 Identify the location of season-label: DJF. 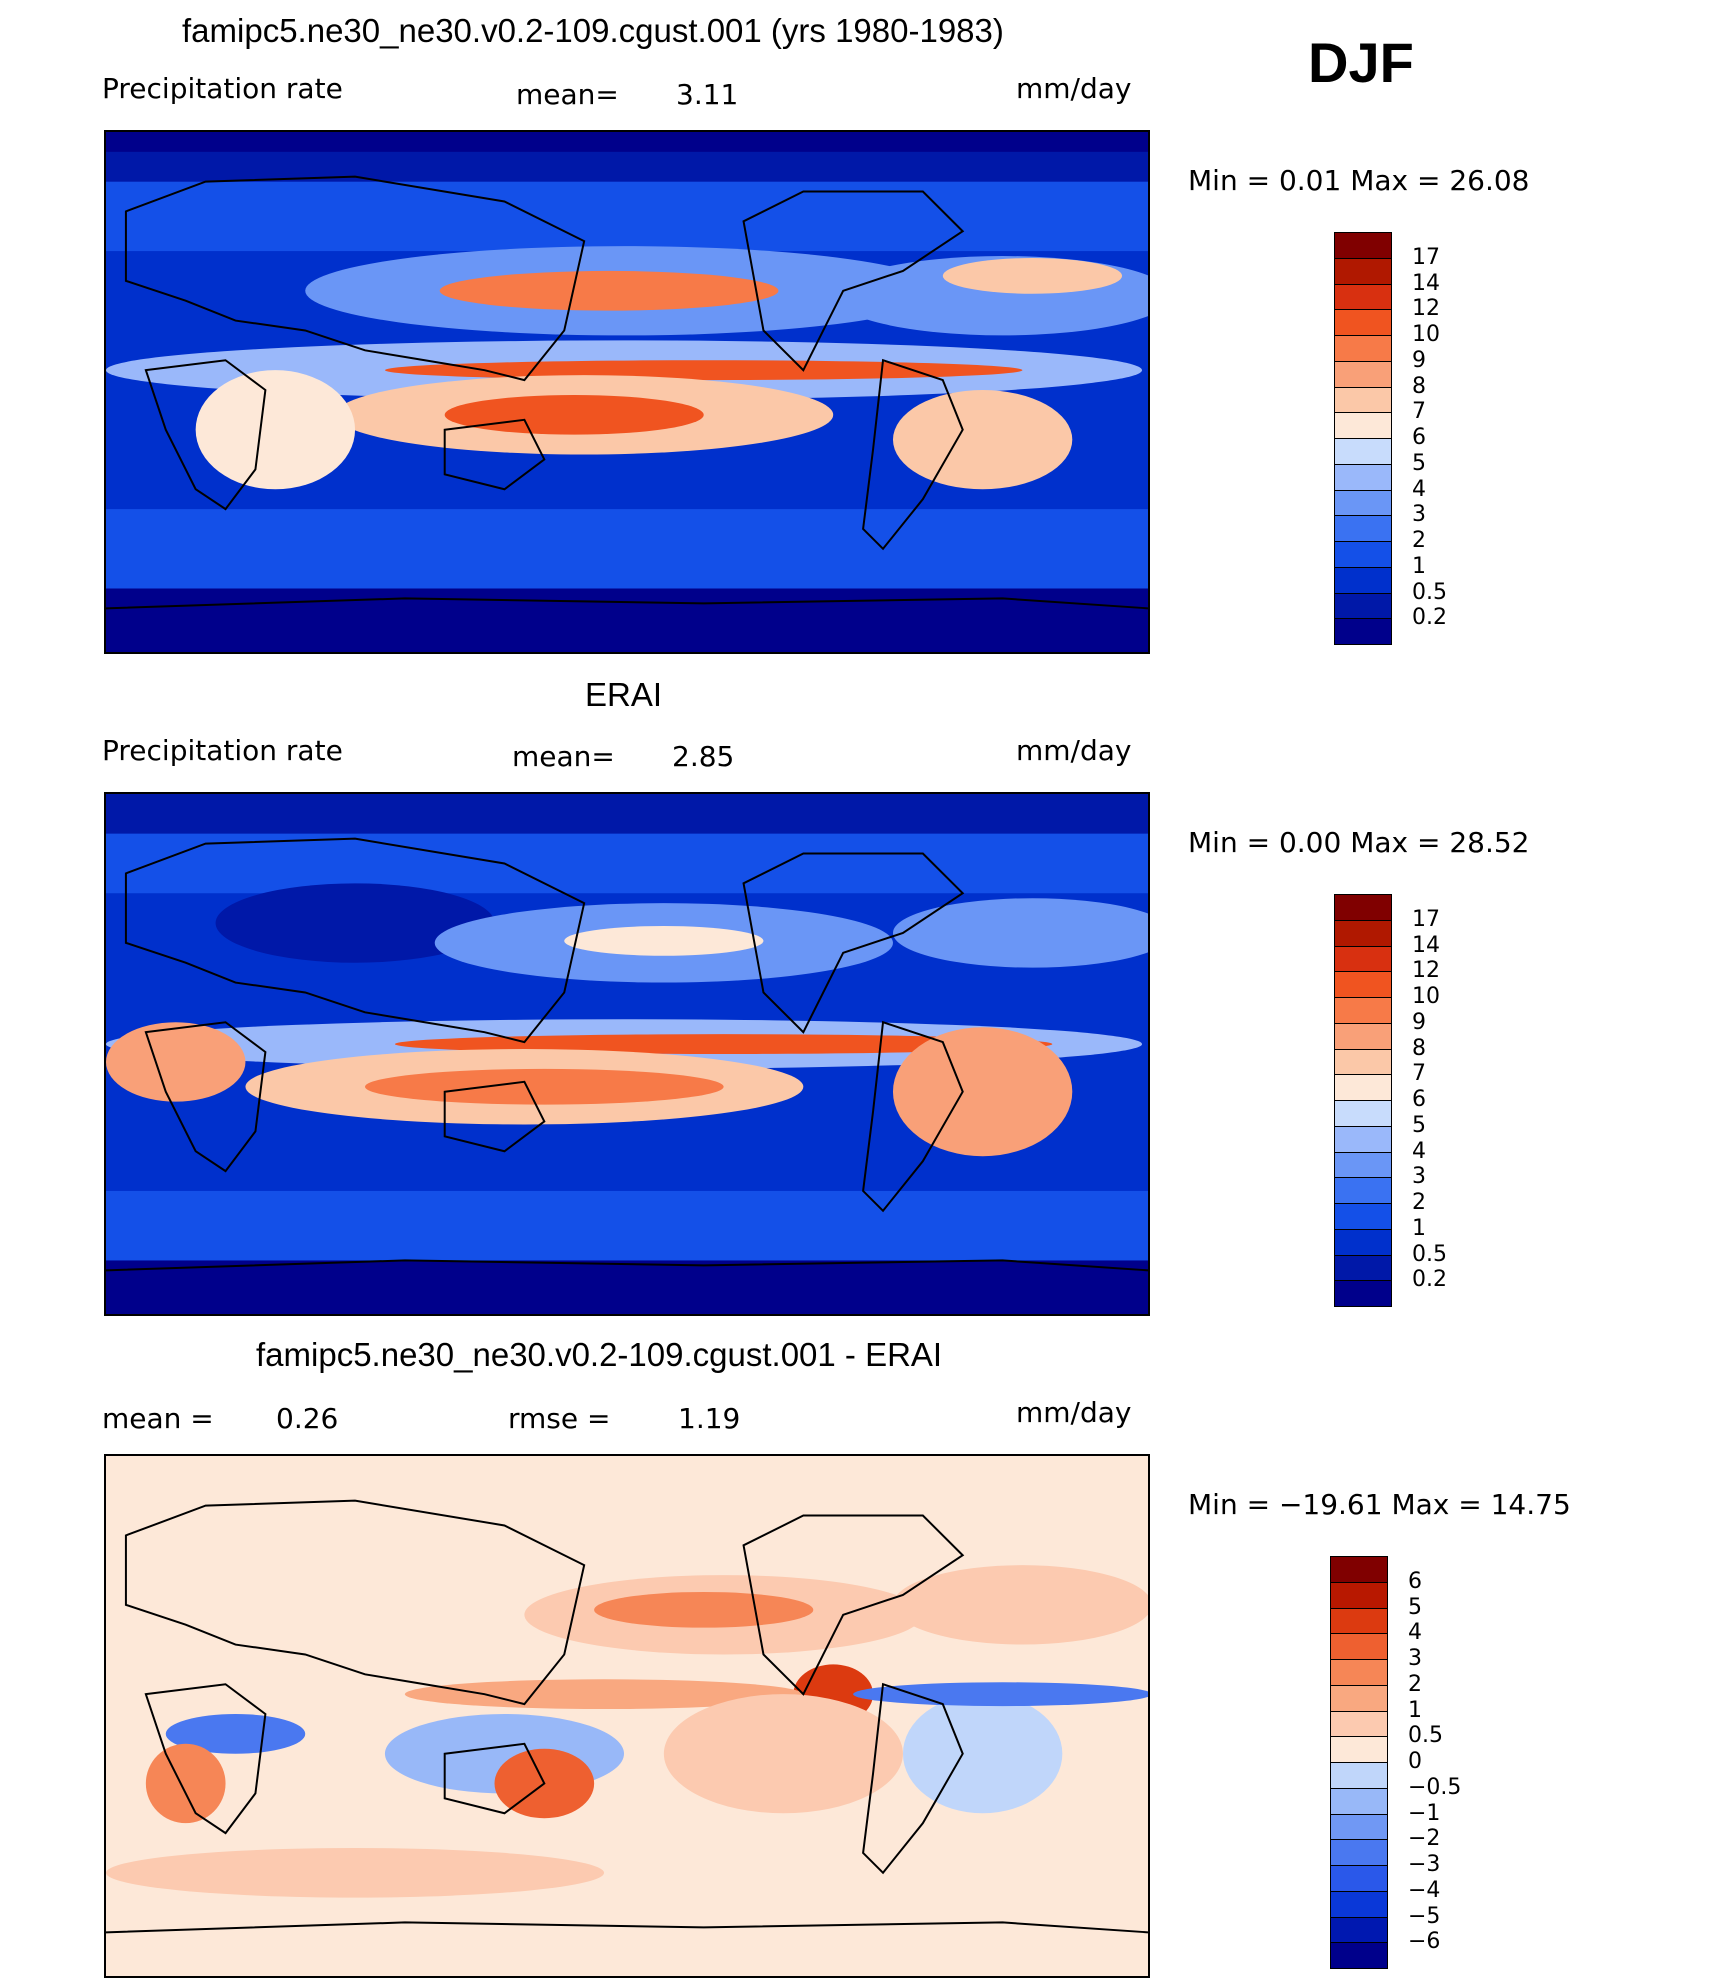
(1361, 62).